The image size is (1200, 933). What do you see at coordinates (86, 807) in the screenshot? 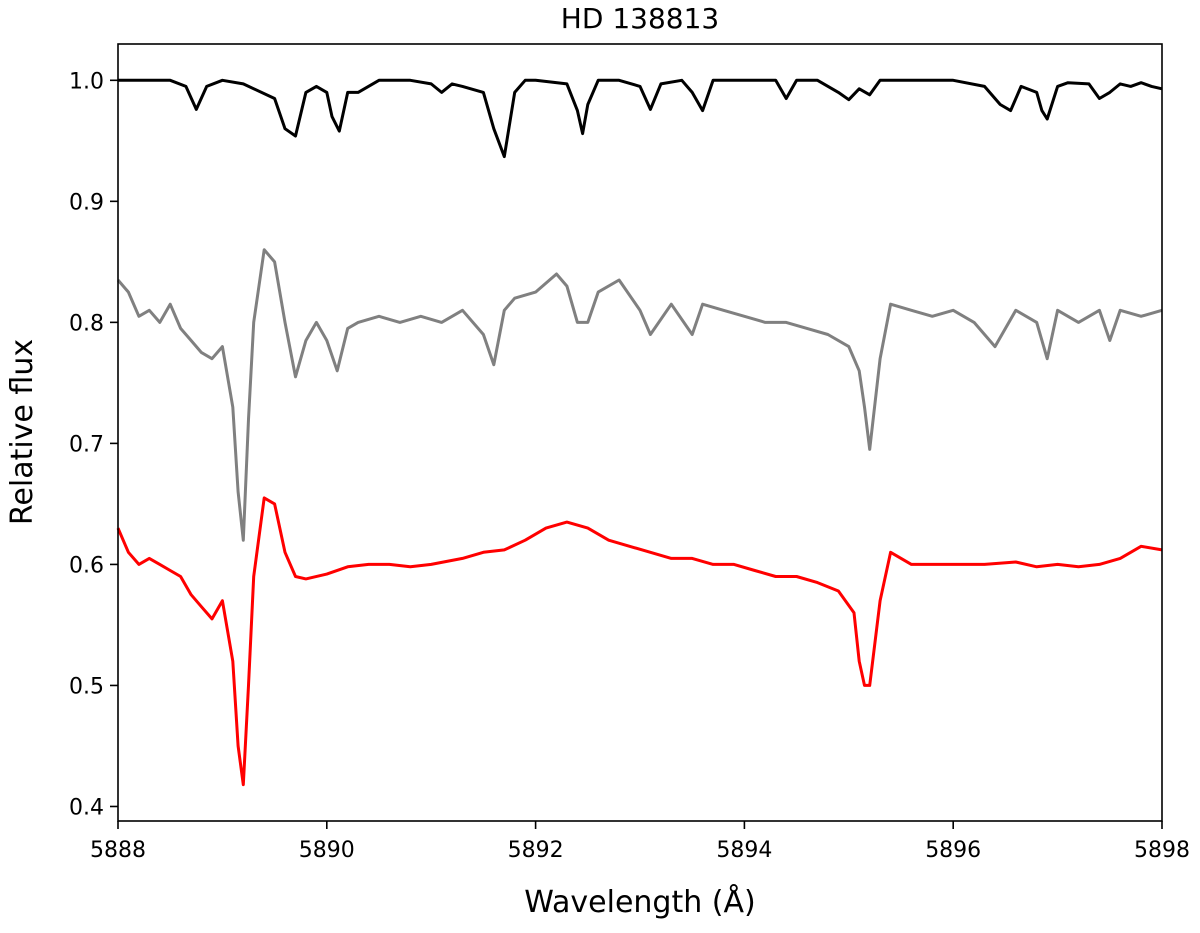
I see `y-tick-label: 0.4` at bounding box center [86, 807].